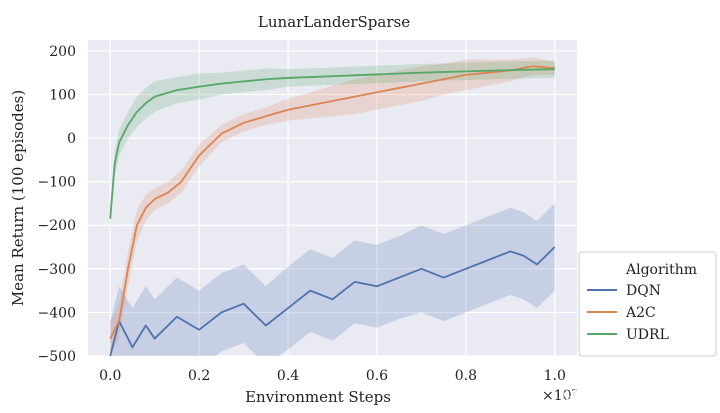 Image resolution: width=720 pixels, height=413 pixels. What do you see at coordinates (640, 313) in the screenshot?
I see `a2c-legend-label: A2C` at bounding box center [640, 313].